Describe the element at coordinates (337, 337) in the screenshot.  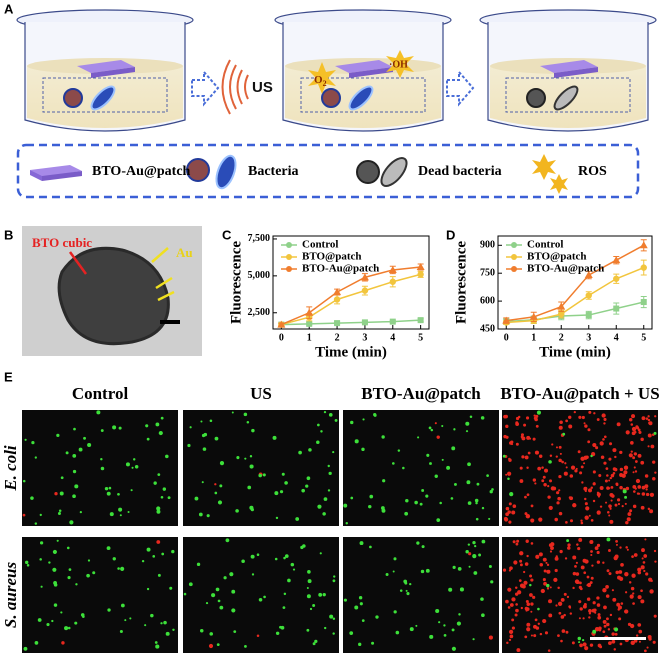
I see `x-tick-label: 2` at that location.